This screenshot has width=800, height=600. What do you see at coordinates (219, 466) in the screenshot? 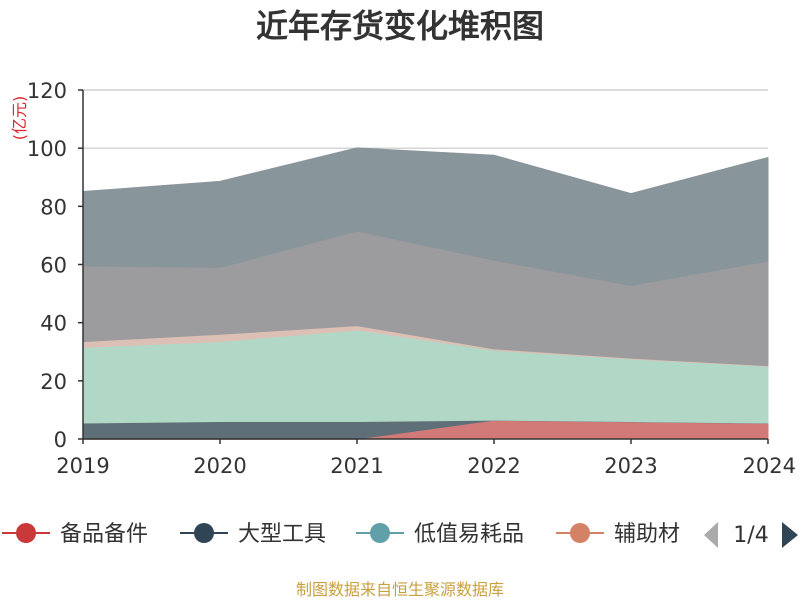
I see `x-tick-label: 2020` at bounding box center [219, 466].